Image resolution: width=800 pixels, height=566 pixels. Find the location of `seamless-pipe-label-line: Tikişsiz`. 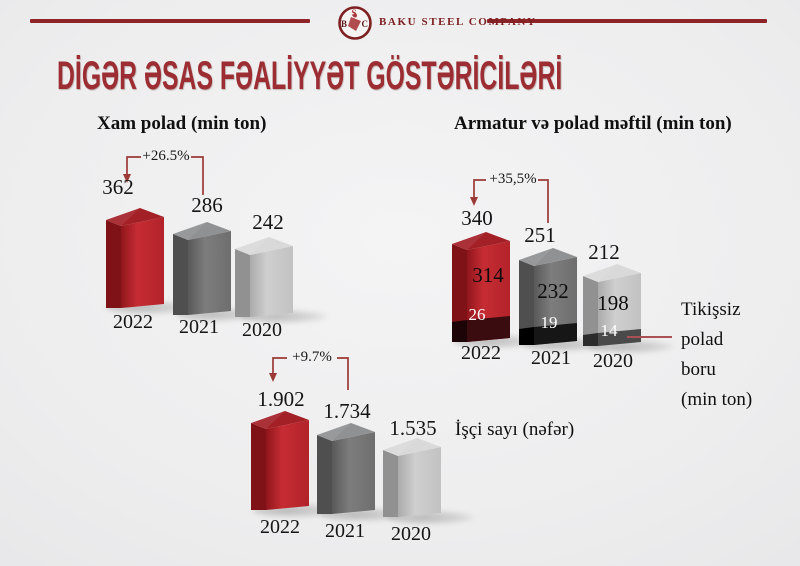

seamless-pipe-label-line: Tikişsiz is located at coordinates (711, 309).